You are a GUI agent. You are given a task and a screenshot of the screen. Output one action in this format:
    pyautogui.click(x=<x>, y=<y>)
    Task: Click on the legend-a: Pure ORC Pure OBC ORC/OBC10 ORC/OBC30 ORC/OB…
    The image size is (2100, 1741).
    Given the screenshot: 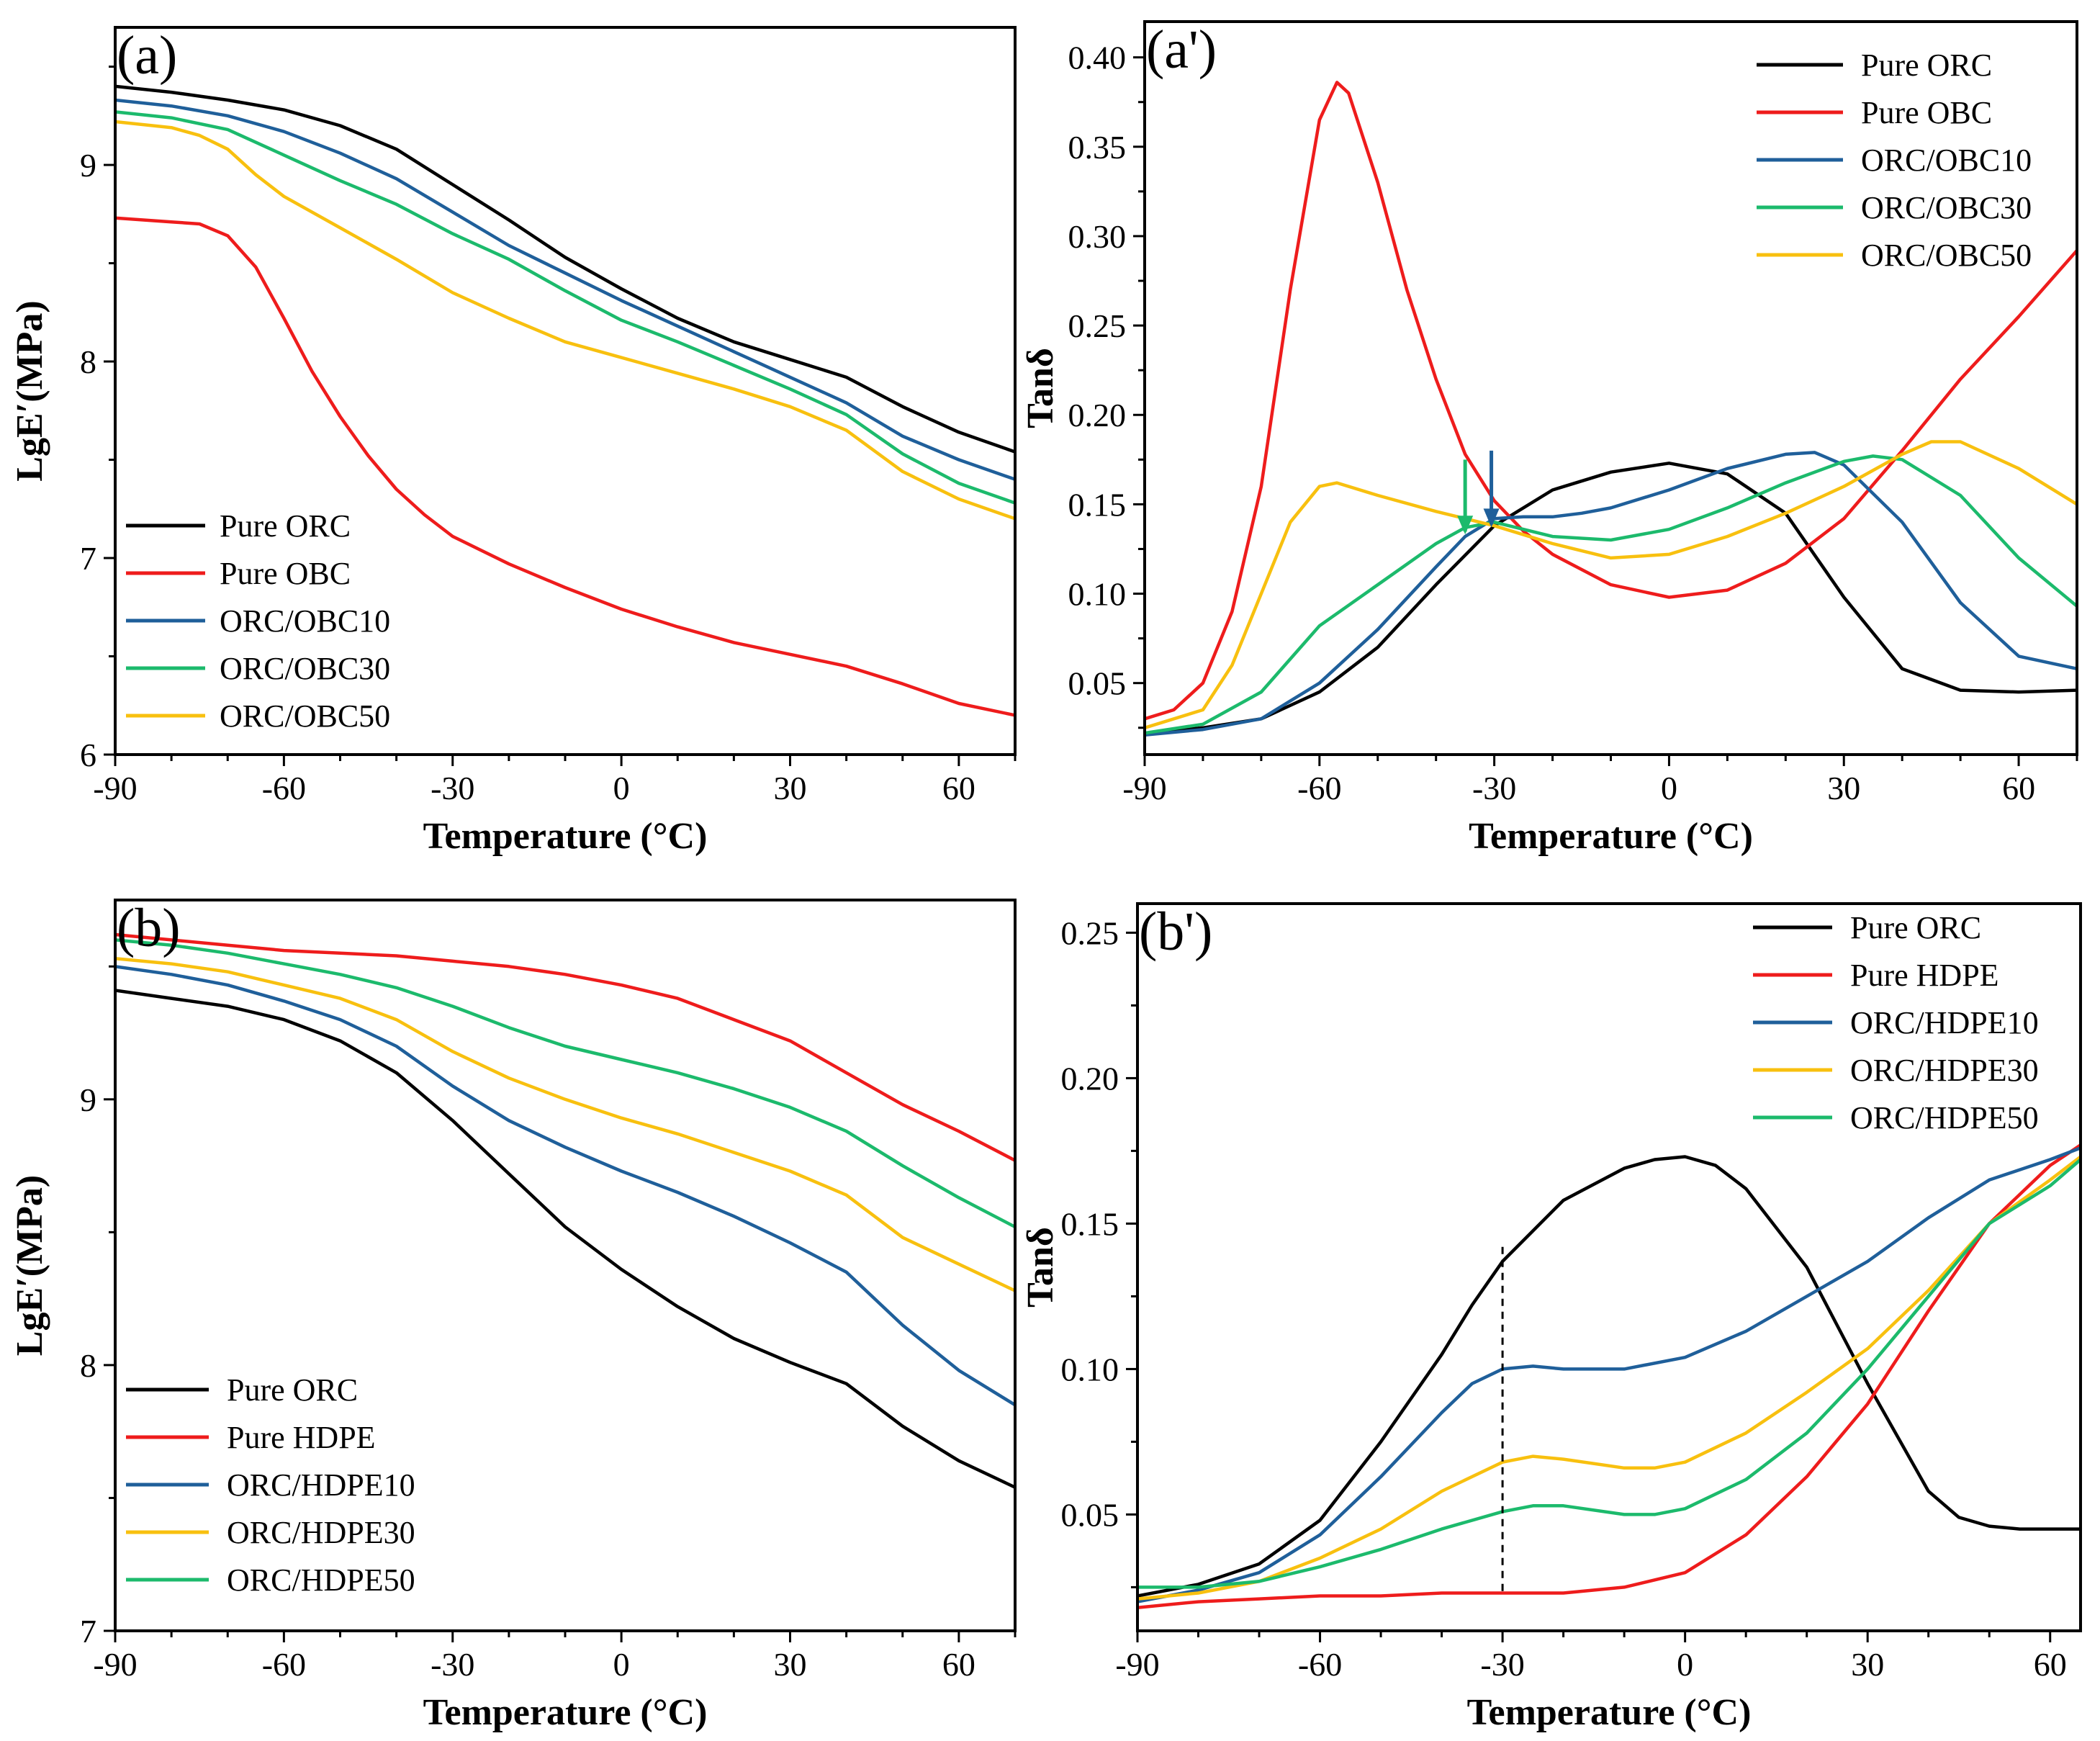 What is the action you would take?
    pyautogui.click(x=258, y=621)
    